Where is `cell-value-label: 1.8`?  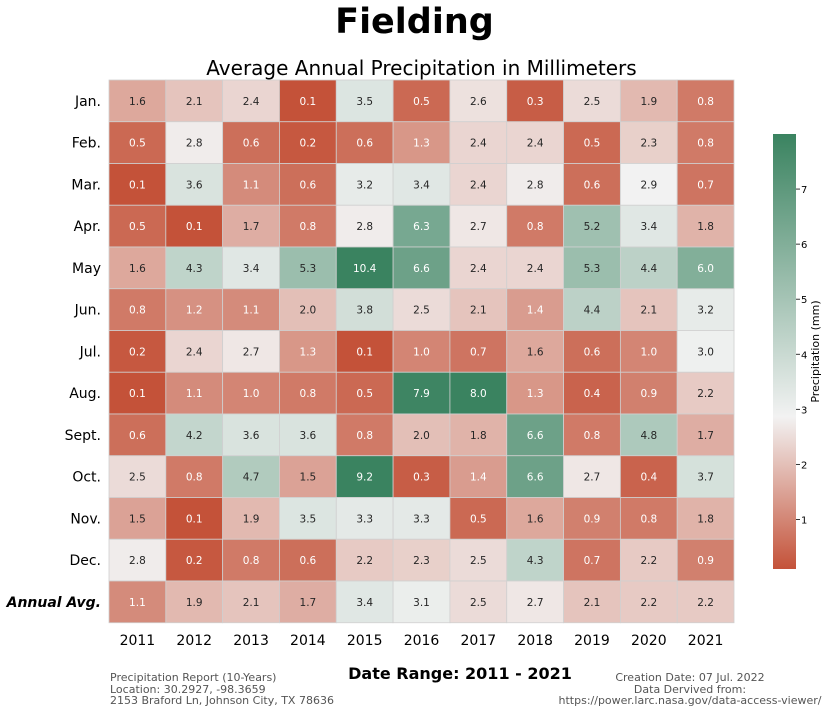
cell-value-label: 1.8 is located at coordinates (478, 436).